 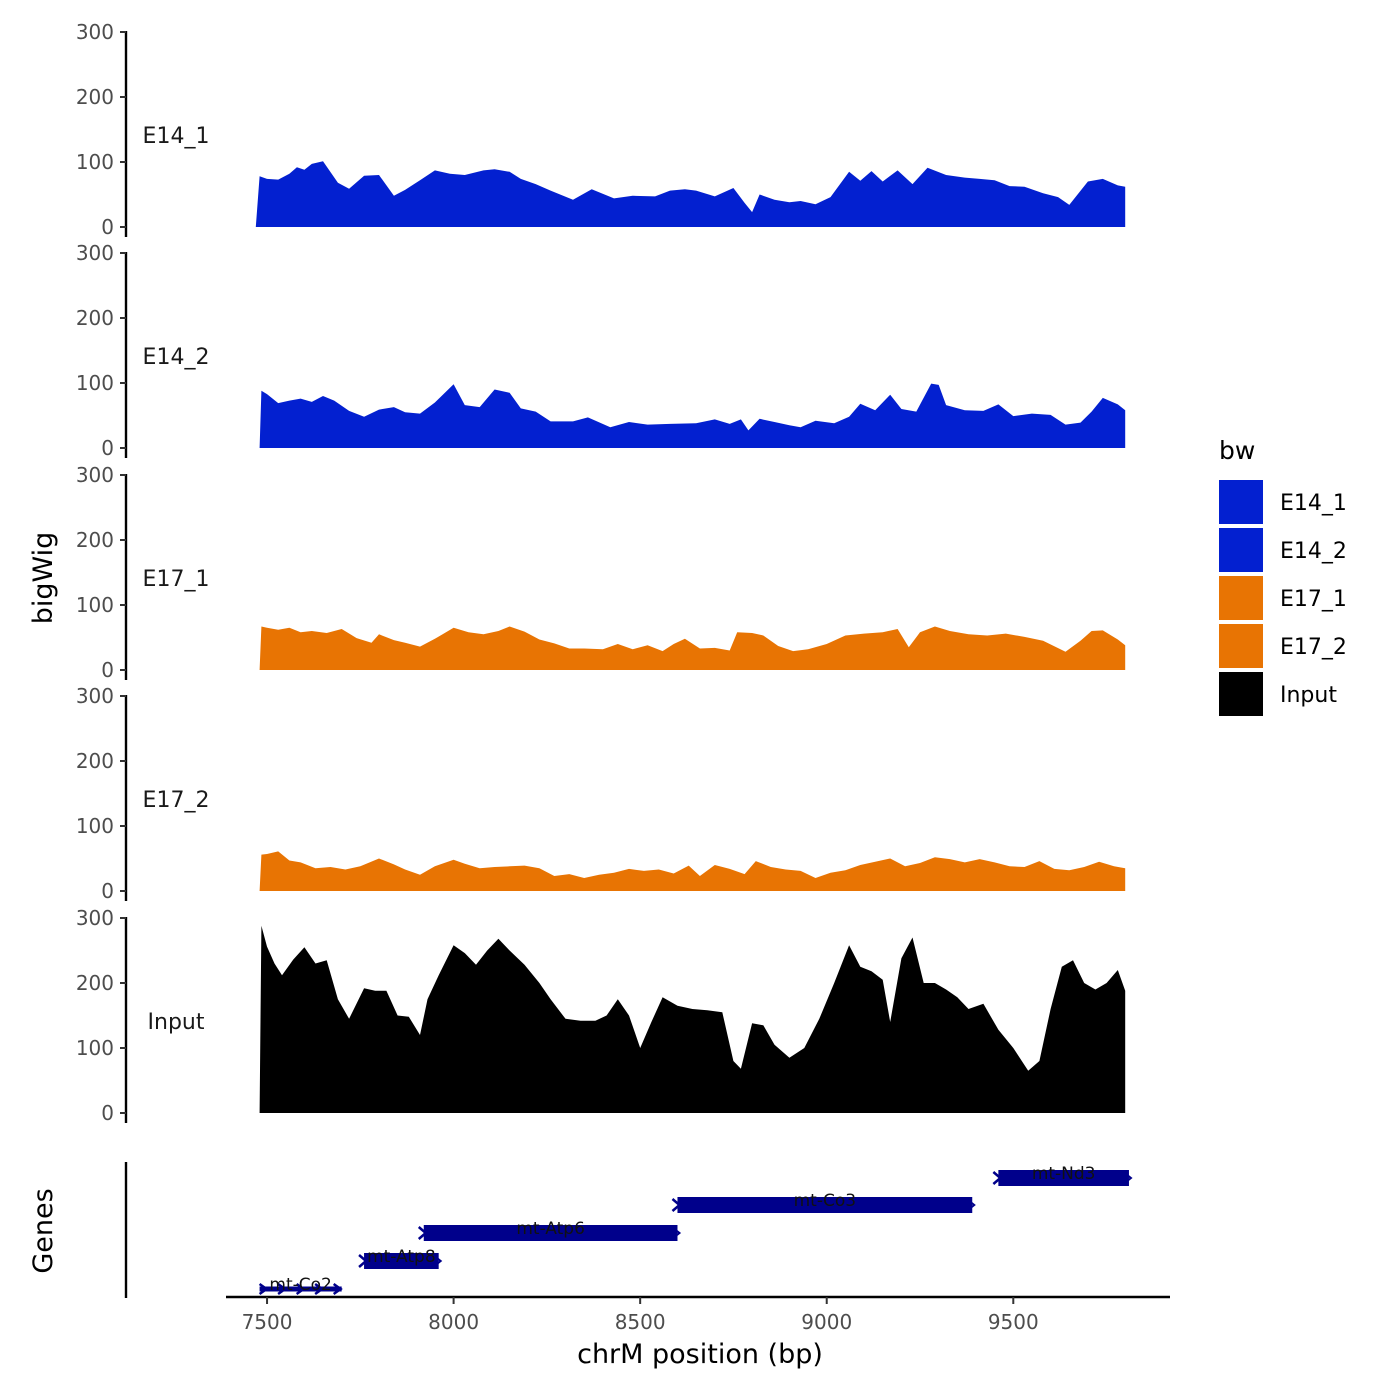 I want to click on legend-label: E17_1, so click(x=1313, y=599).